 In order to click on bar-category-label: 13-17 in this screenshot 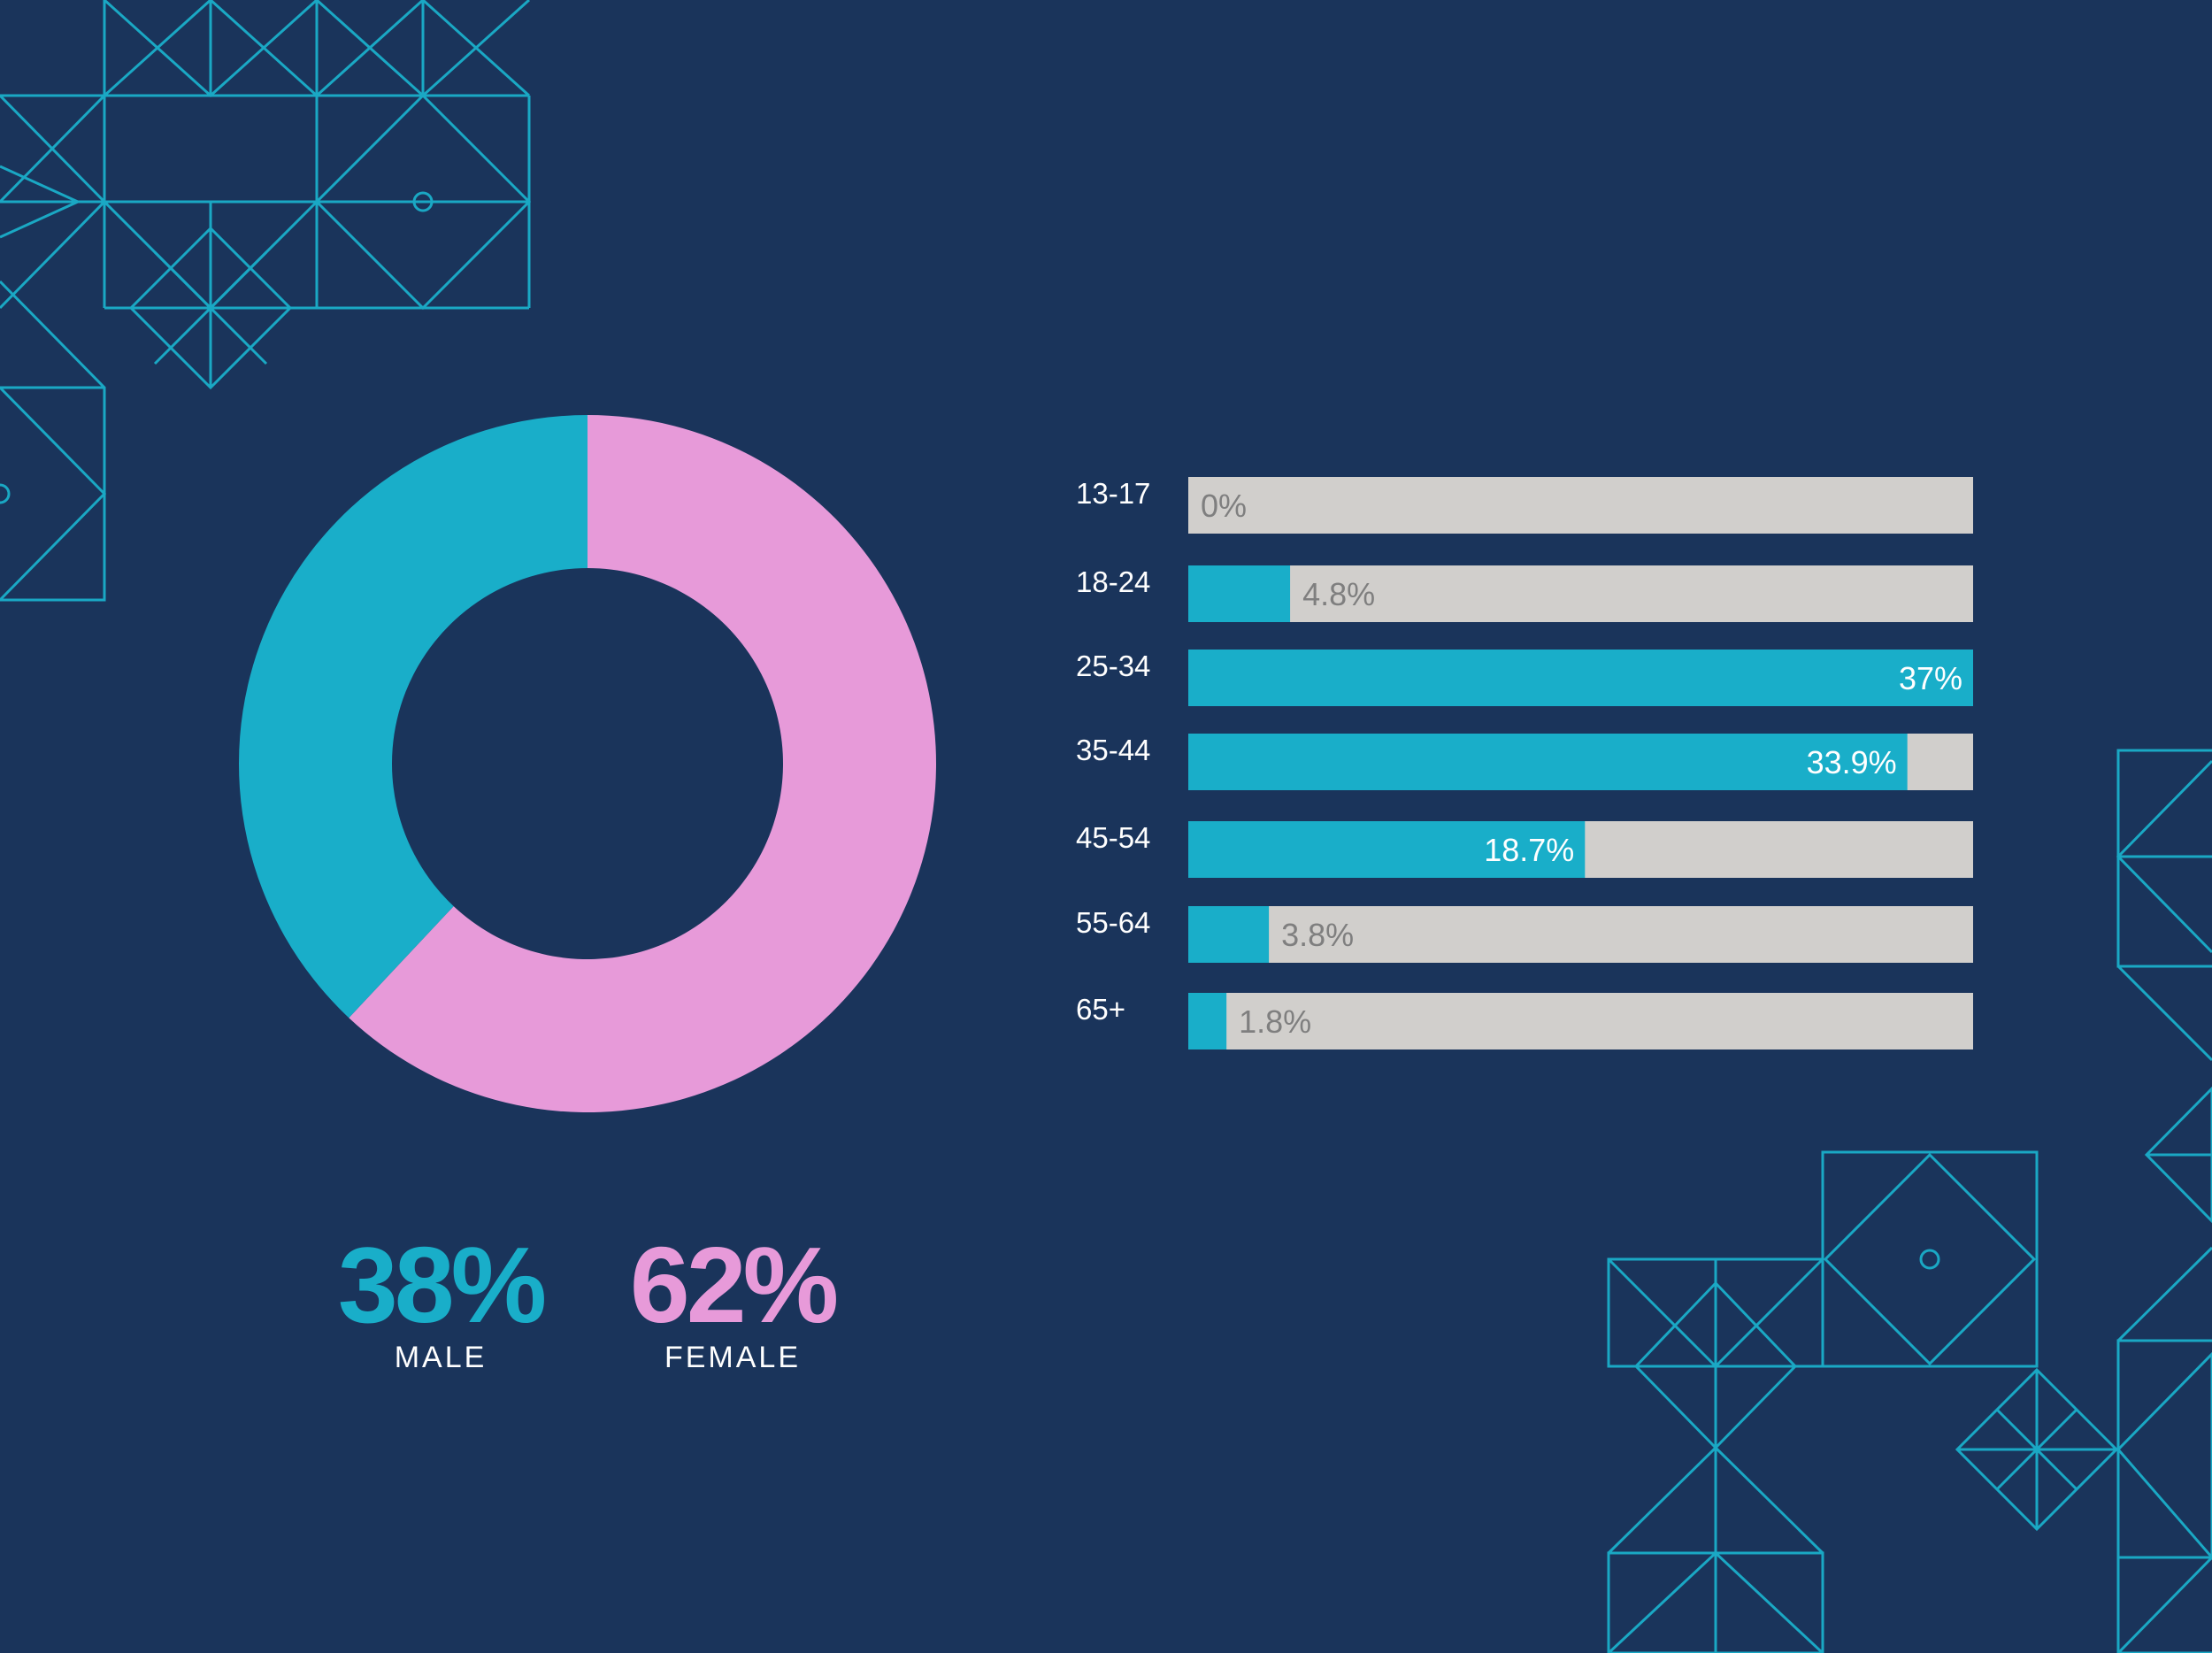, I will do `click(1113, 493)`.